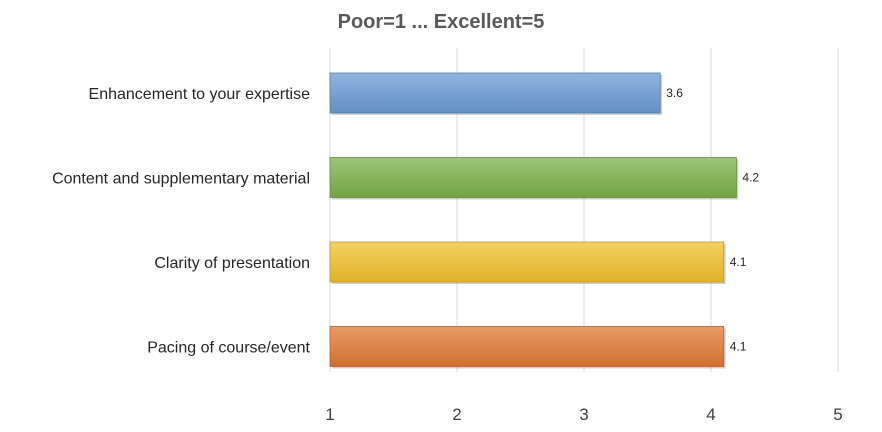 The image size is (882, 432). What do you see at coordinates (750, 178) in the screenshot?
I see `bar-value-label: 4.2` at bounding box center [750, 178].